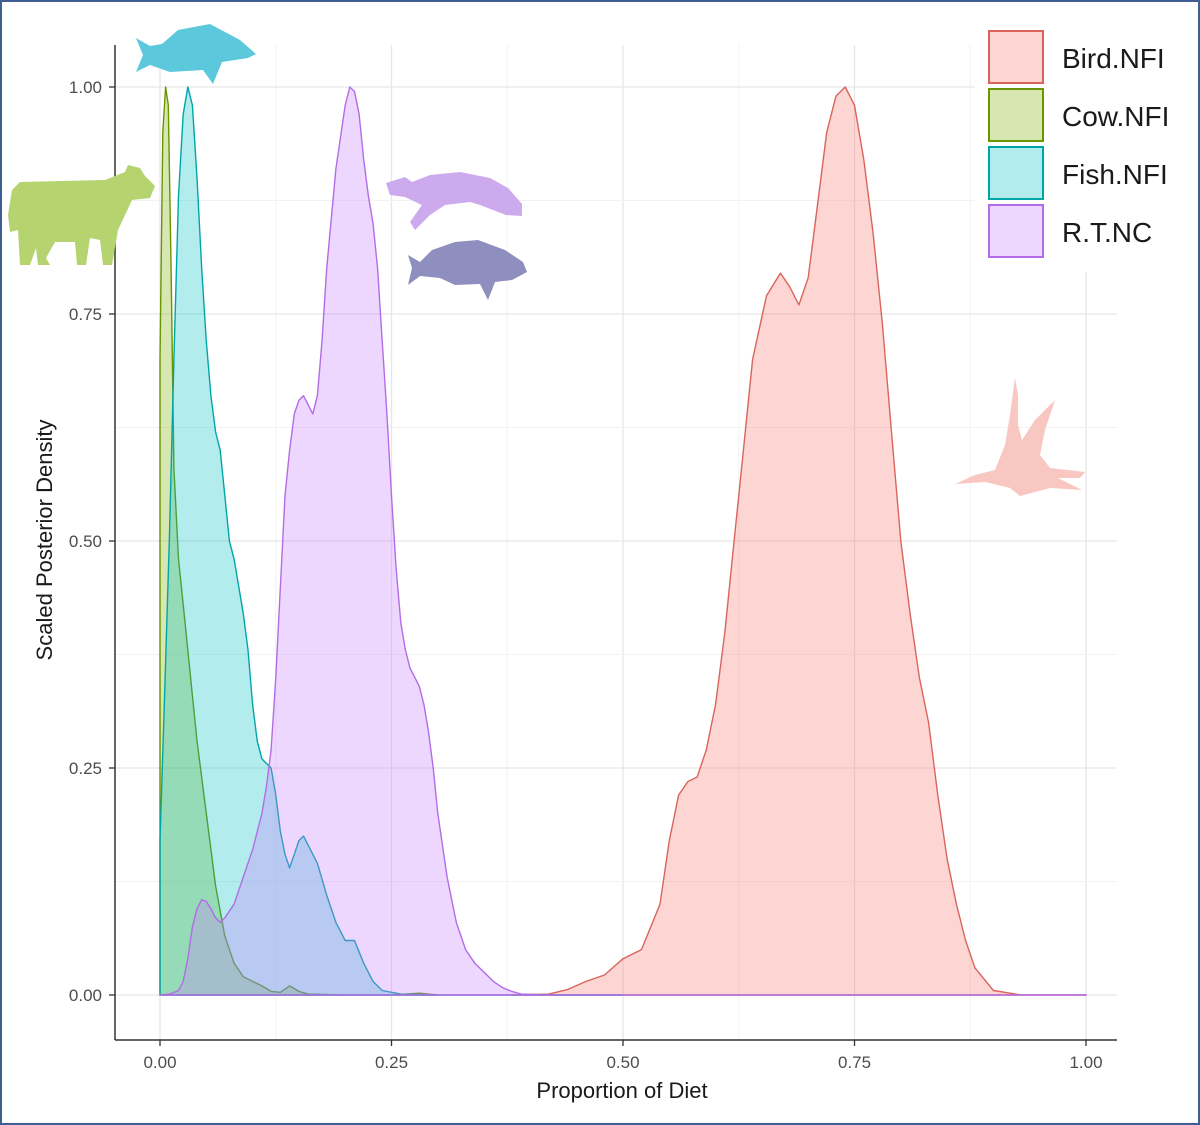  Describe the element at coordinates (1020, 437) in the screenshot. I see `bird-silhouette-icon` at that location.